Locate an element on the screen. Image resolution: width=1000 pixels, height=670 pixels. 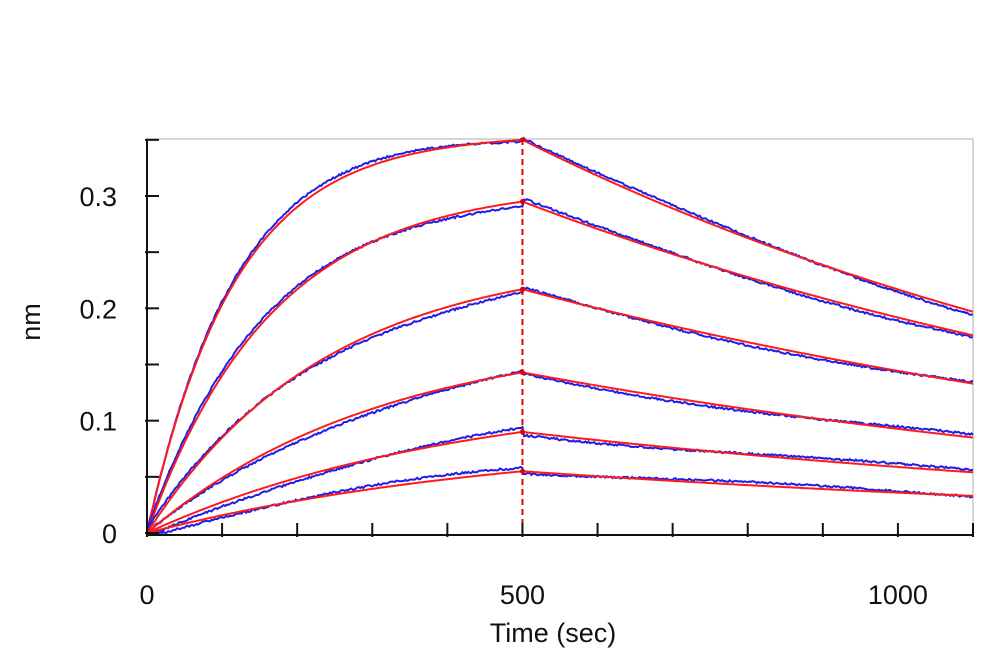
x-axis-title: Time (sec) is located at coordinates (553, 633).